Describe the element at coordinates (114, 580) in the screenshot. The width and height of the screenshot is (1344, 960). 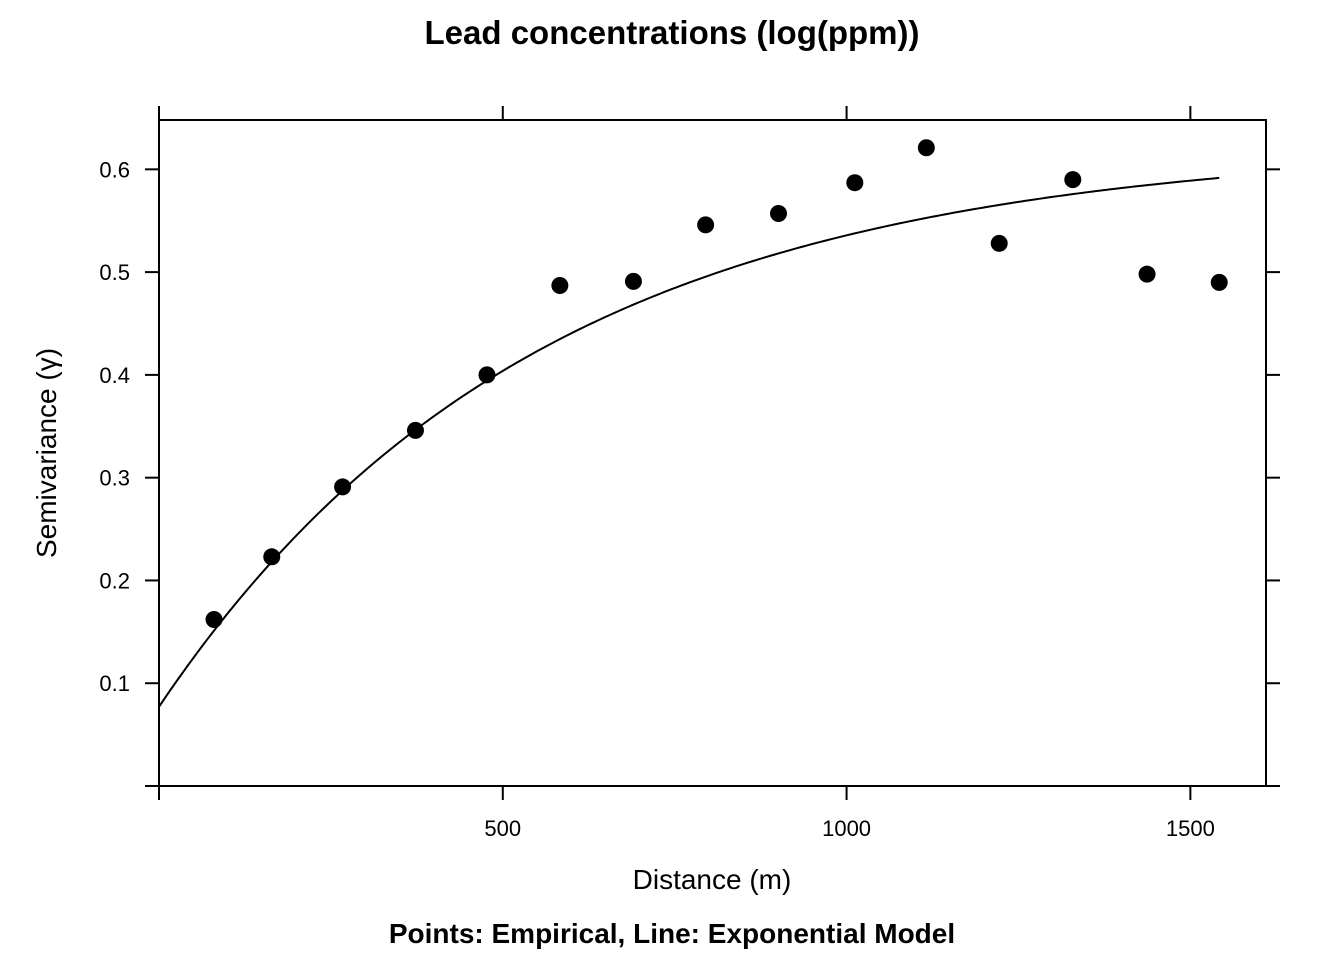
I see `y-tick-label: 0.2` at that location.